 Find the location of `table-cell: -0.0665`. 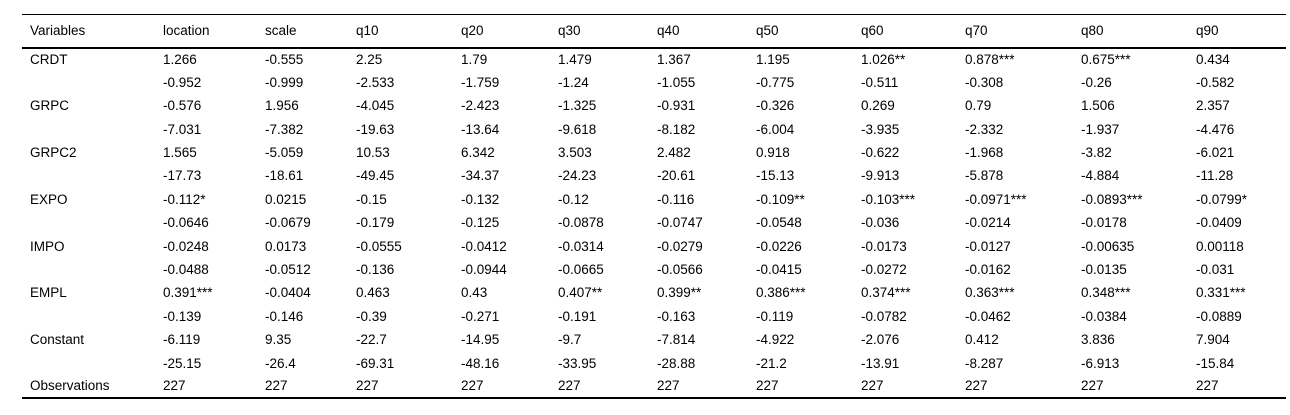

table-cell: -0.0665 is located at coordinates (581, 269).